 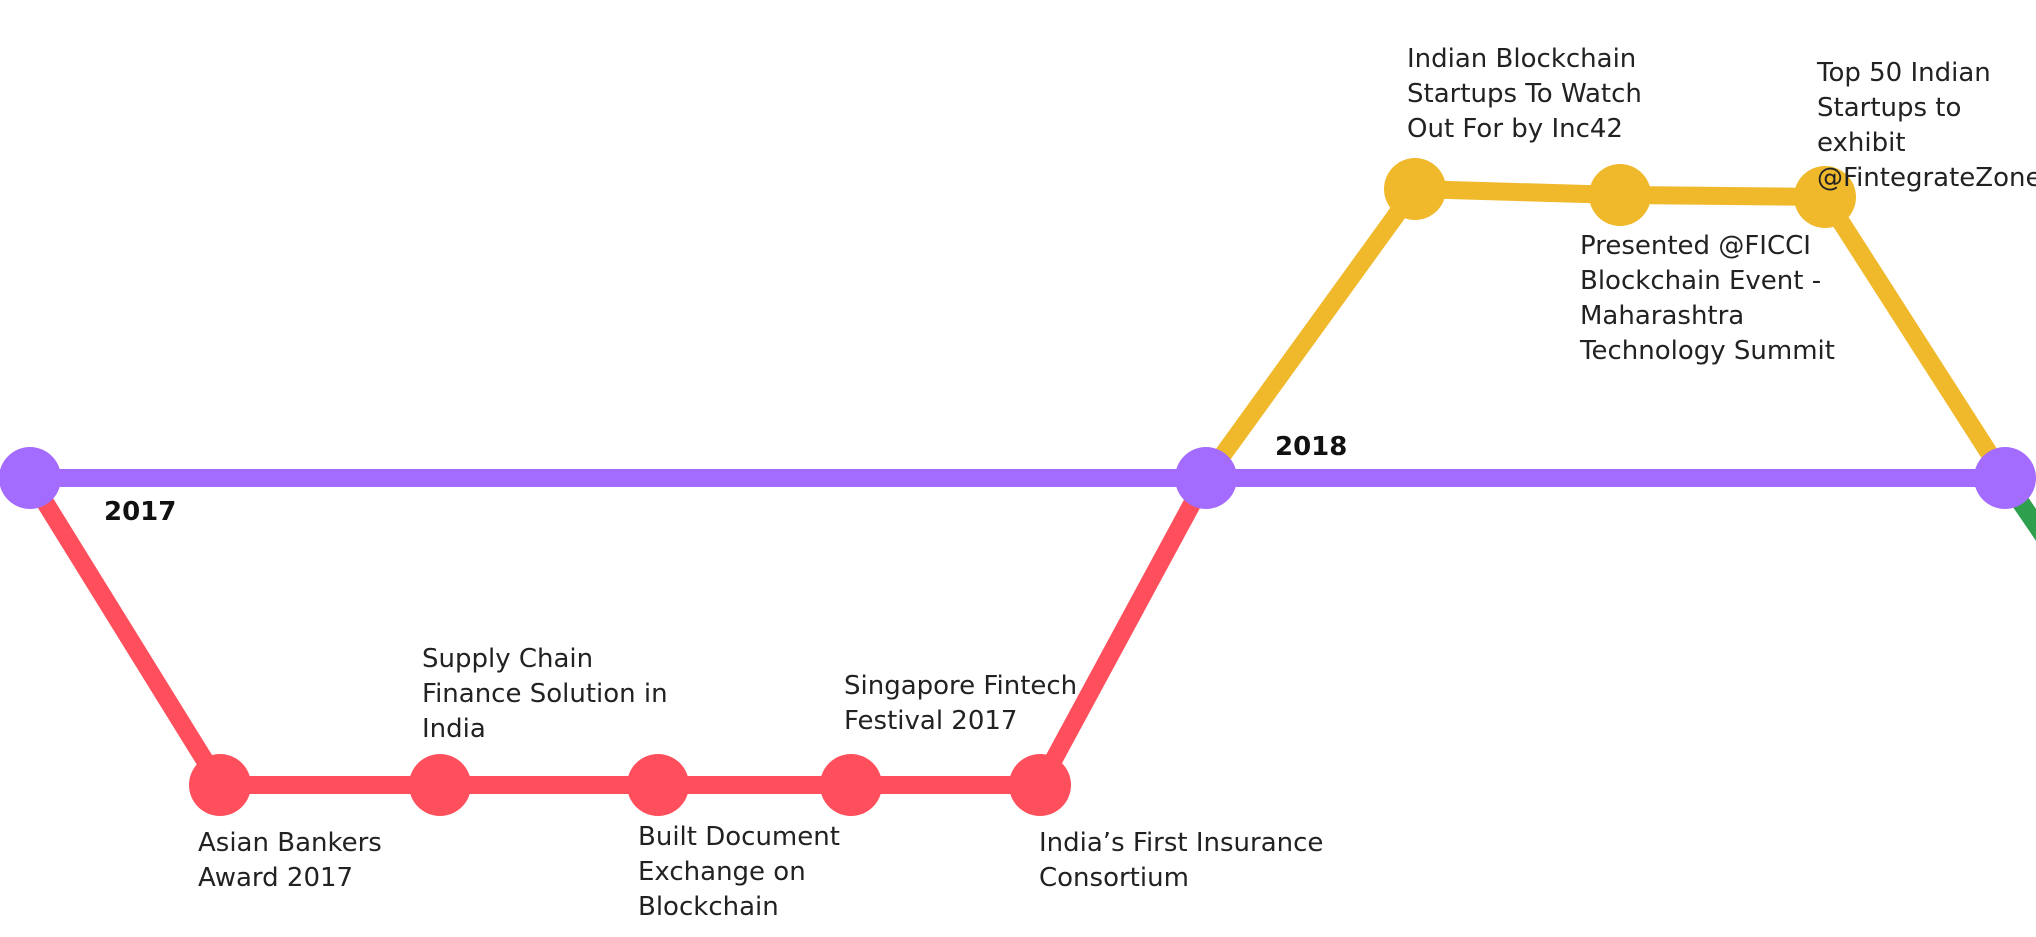 What do you see at coordinates (2005, 478) in the screenshot?
I see `milestone-node-2019` at bounding box center [2005, 478].